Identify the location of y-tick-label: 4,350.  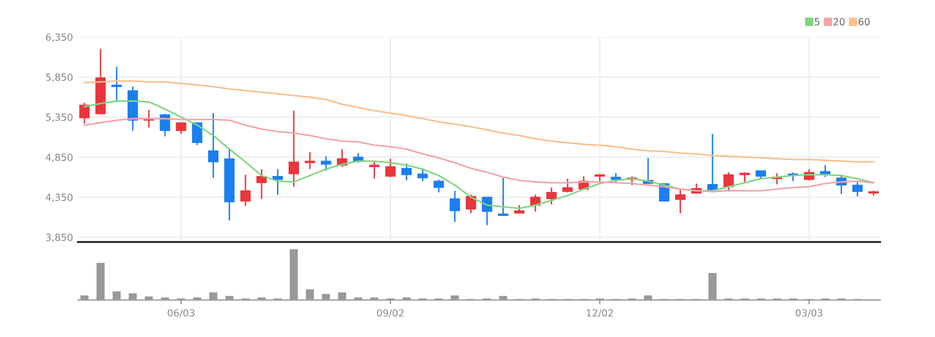
(59, 198).